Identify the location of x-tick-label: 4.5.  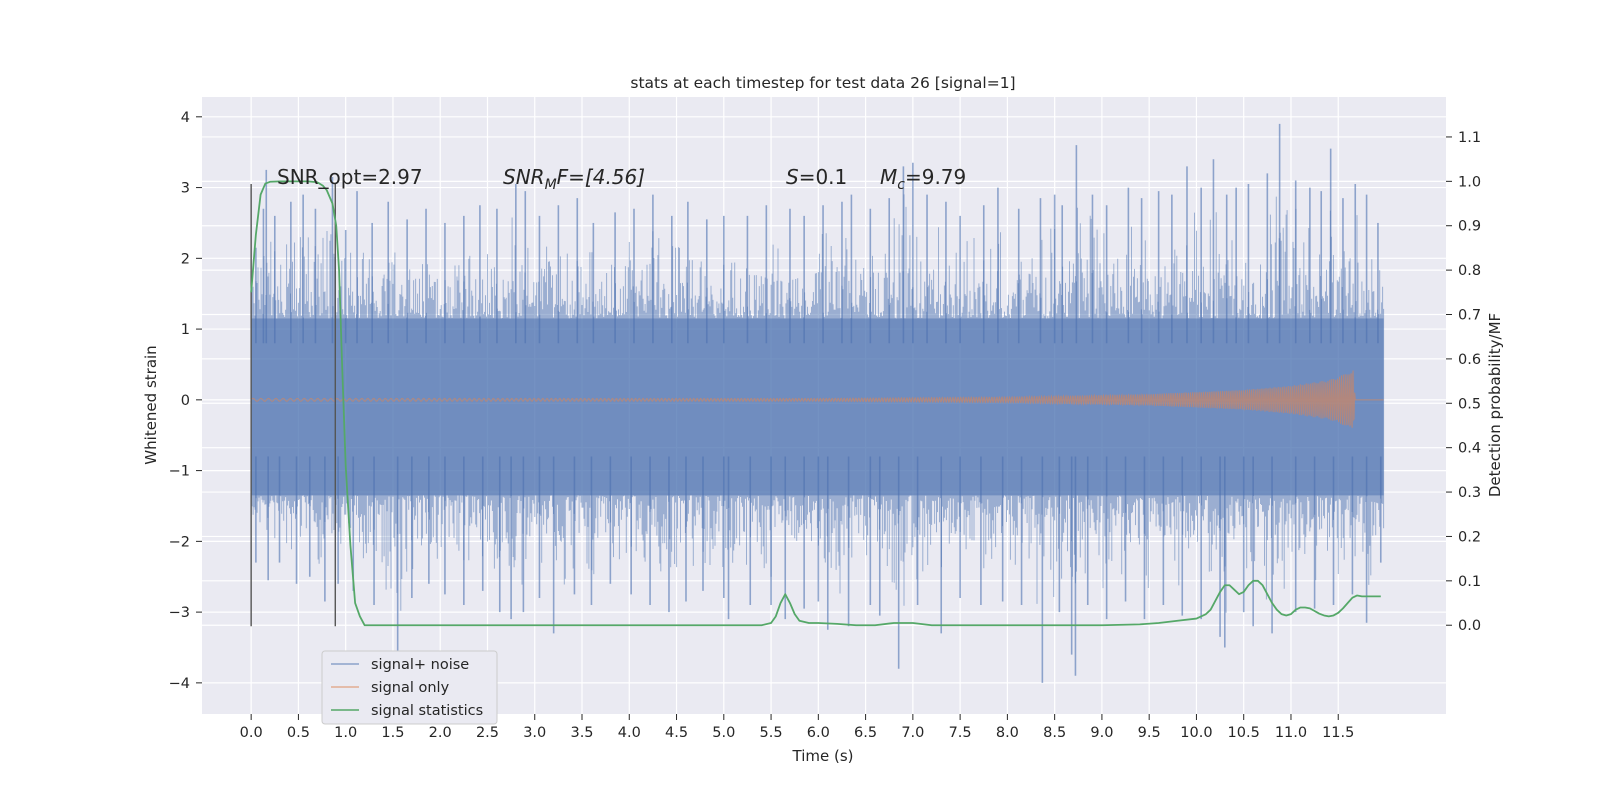
(676, 733).